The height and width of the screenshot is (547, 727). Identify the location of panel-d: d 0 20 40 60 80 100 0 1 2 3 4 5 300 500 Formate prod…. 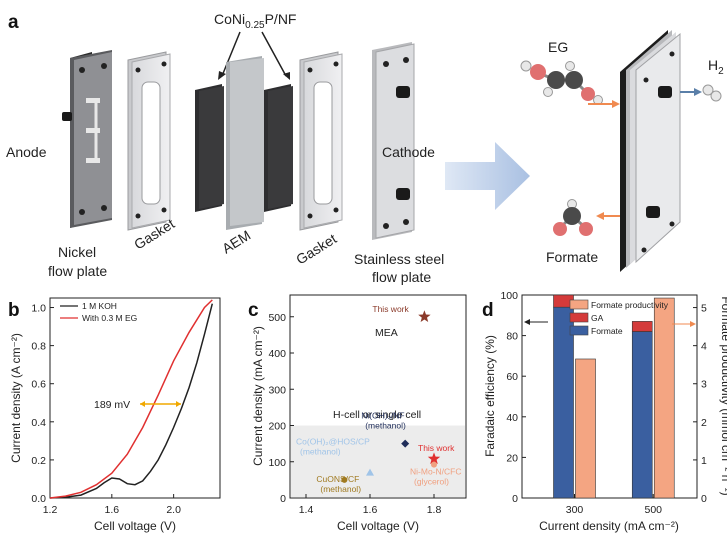
(604, 411).